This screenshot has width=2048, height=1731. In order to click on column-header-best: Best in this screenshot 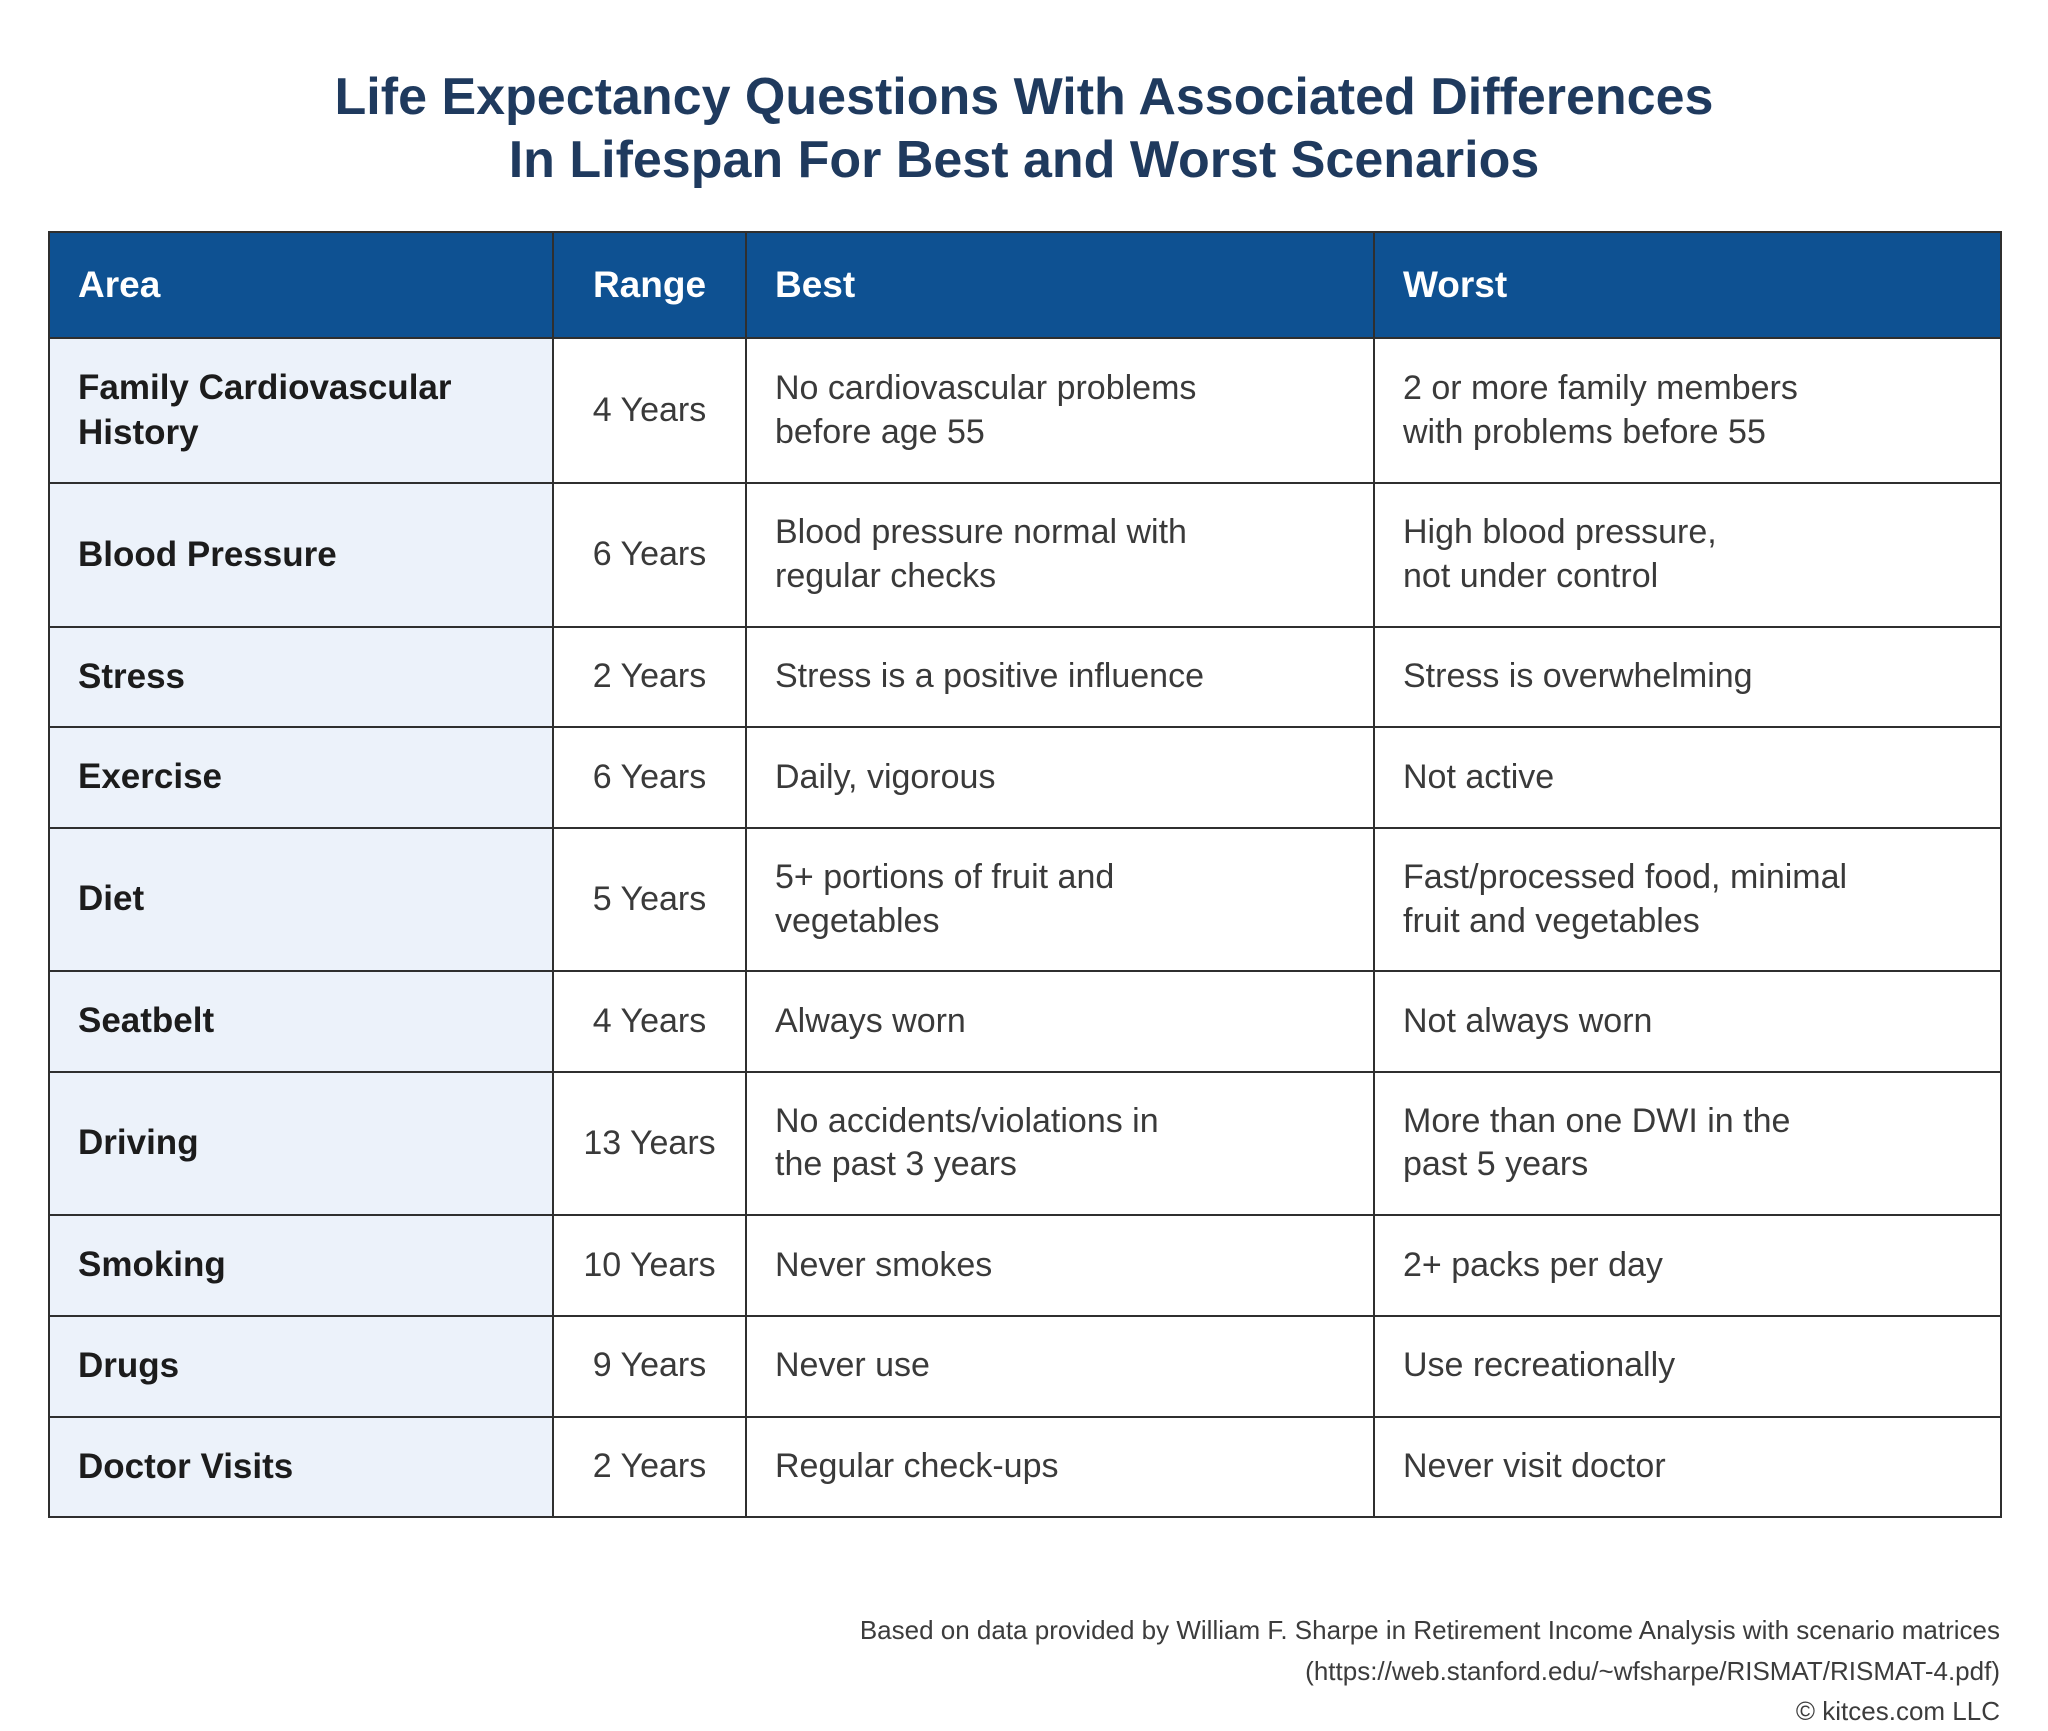, I will do `click(1060, 284)`.